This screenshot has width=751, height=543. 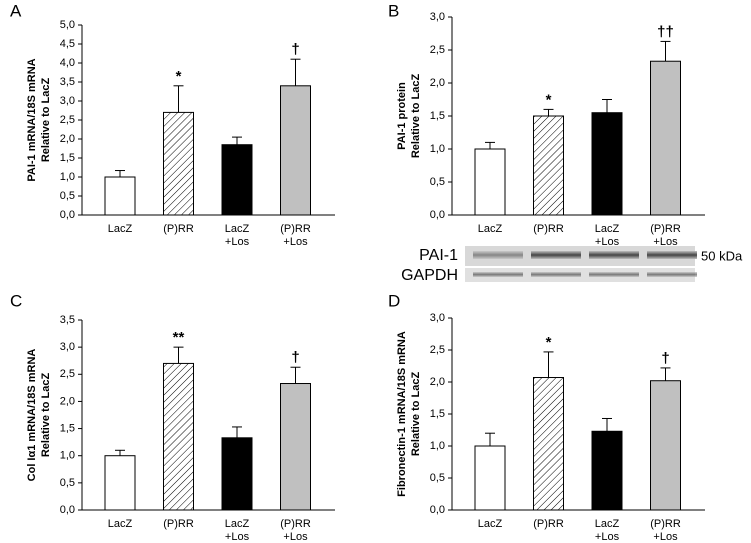 What do you see at coordinates (67, 320) in the screenshot?
I see `y-tick-label: 3,5` at bounding box center [67, 320].